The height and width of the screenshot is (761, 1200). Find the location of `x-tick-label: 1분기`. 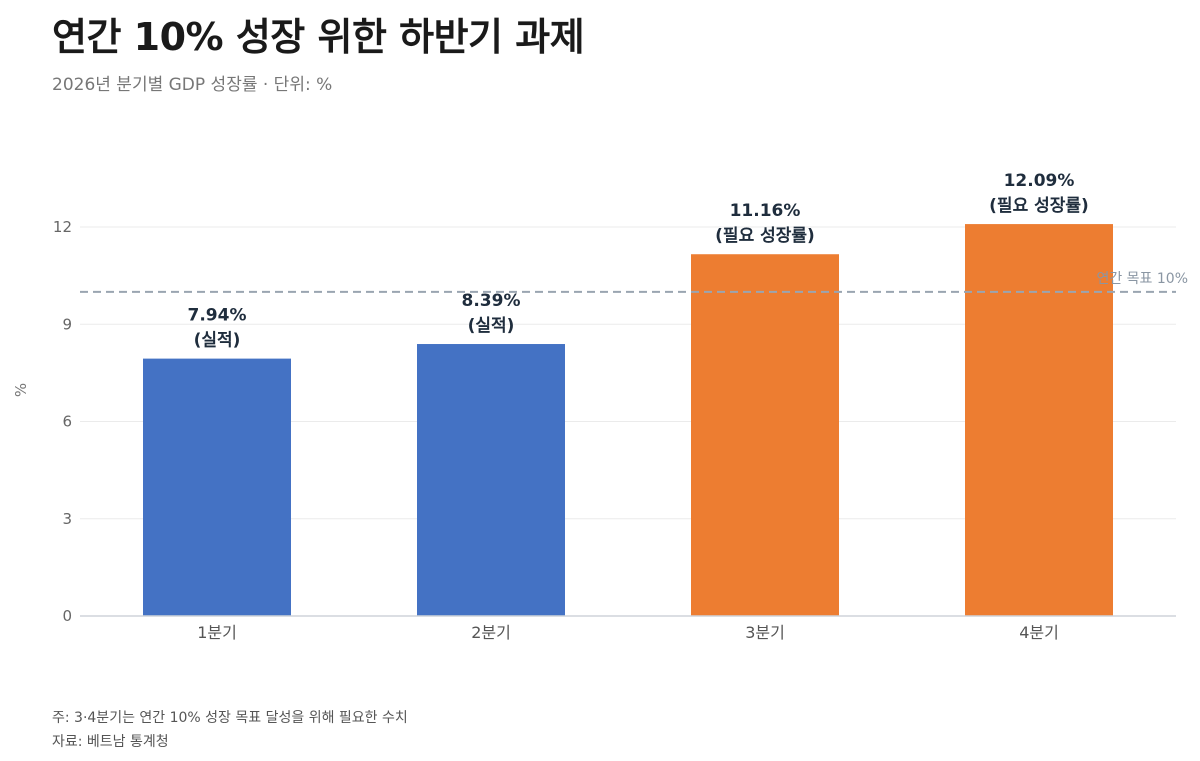

x-tick-label: 1분기 is located at coordinates (217, 632).